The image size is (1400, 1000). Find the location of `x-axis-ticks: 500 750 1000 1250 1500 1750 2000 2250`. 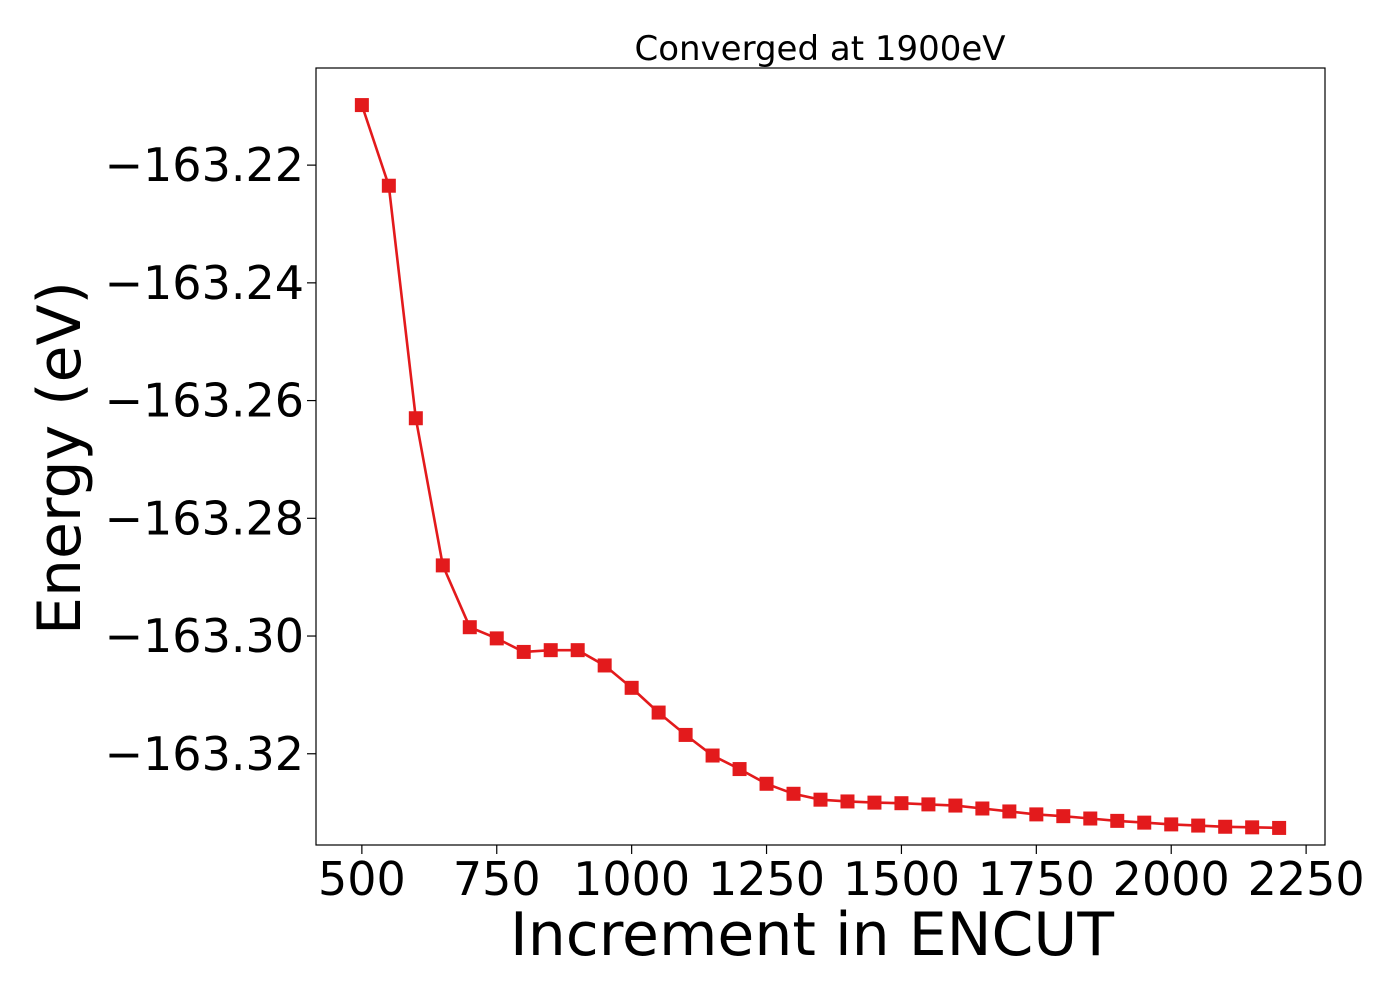

x-axis-ticks: 500 750 1000 1250 1500 1750 2000 2250 is located at coordinates (841, 875).